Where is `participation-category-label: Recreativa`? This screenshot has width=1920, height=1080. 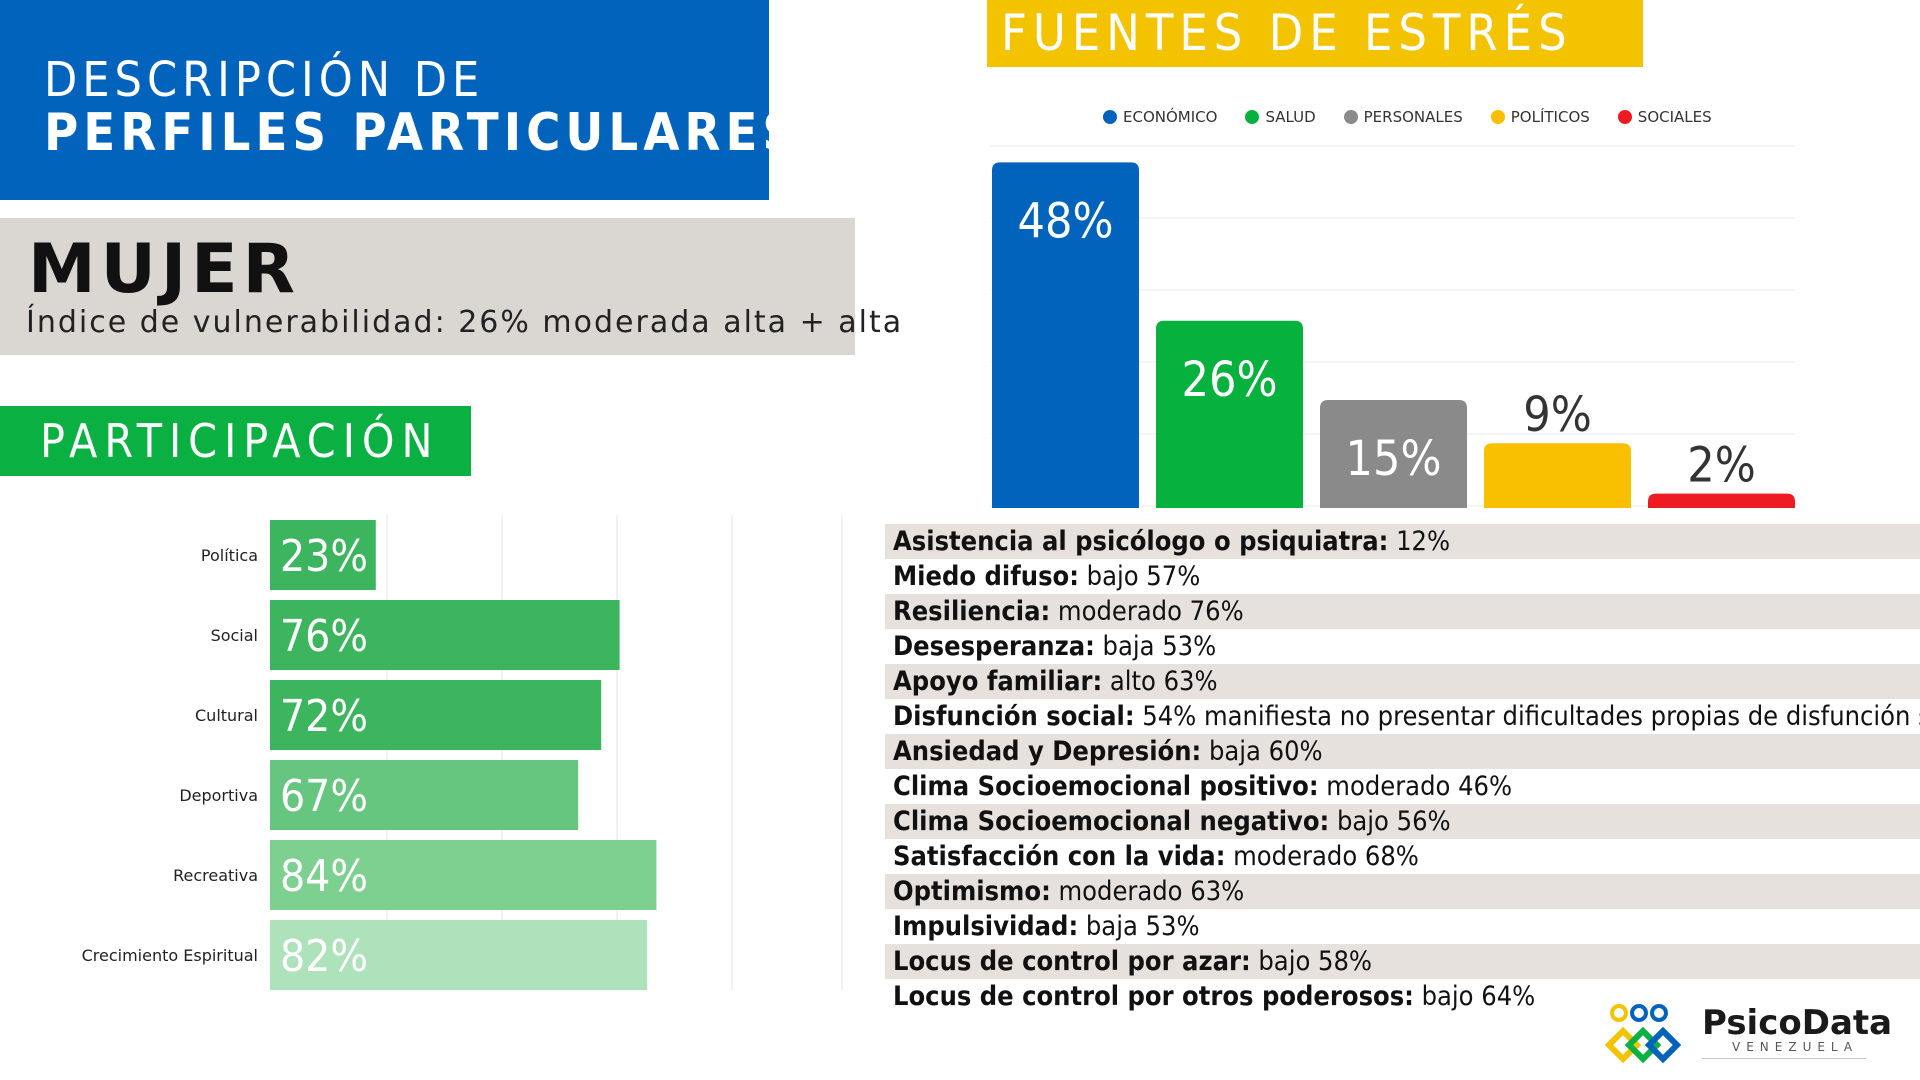 participation-category-label: Recreativa is located at coordinates (215, 875).